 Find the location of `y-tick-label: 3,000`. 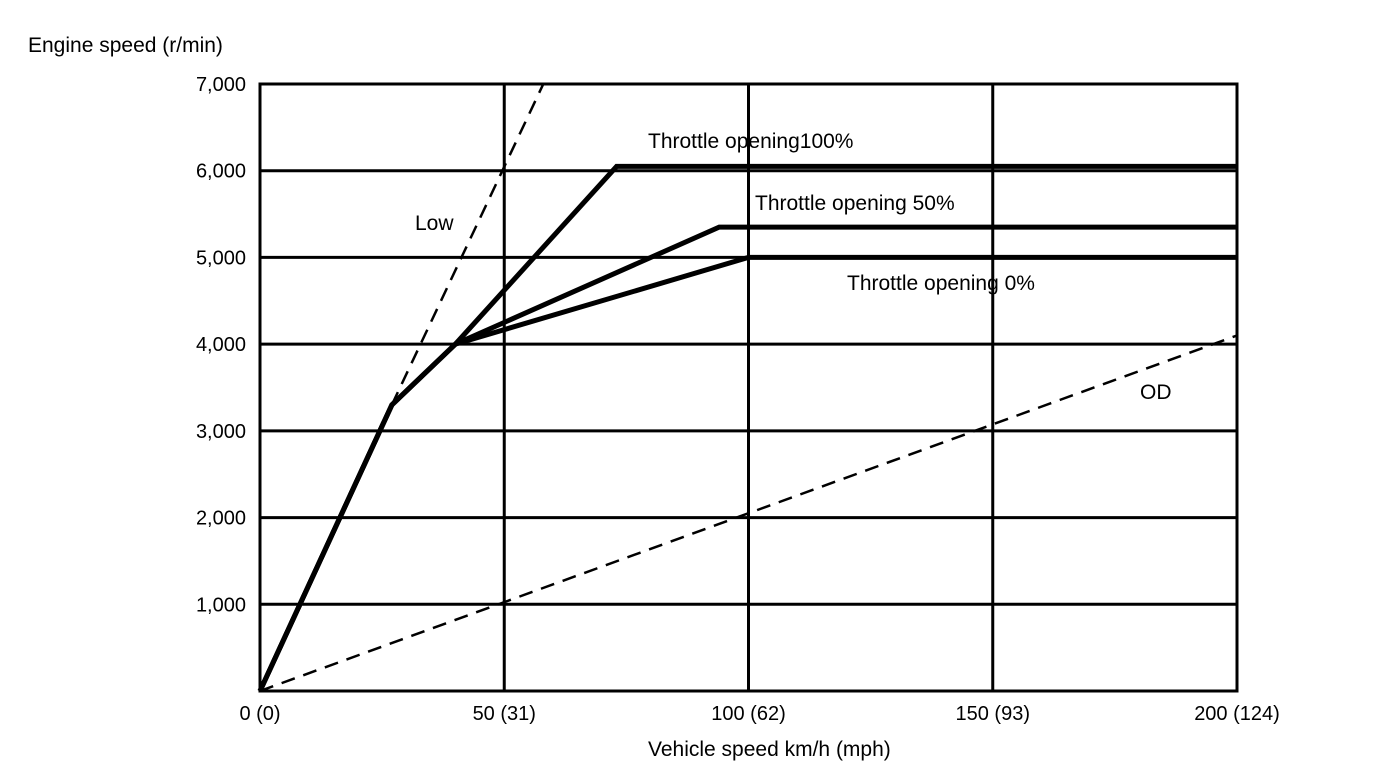

y-tick-label: 3,000 is located at coordinates (221, 432).